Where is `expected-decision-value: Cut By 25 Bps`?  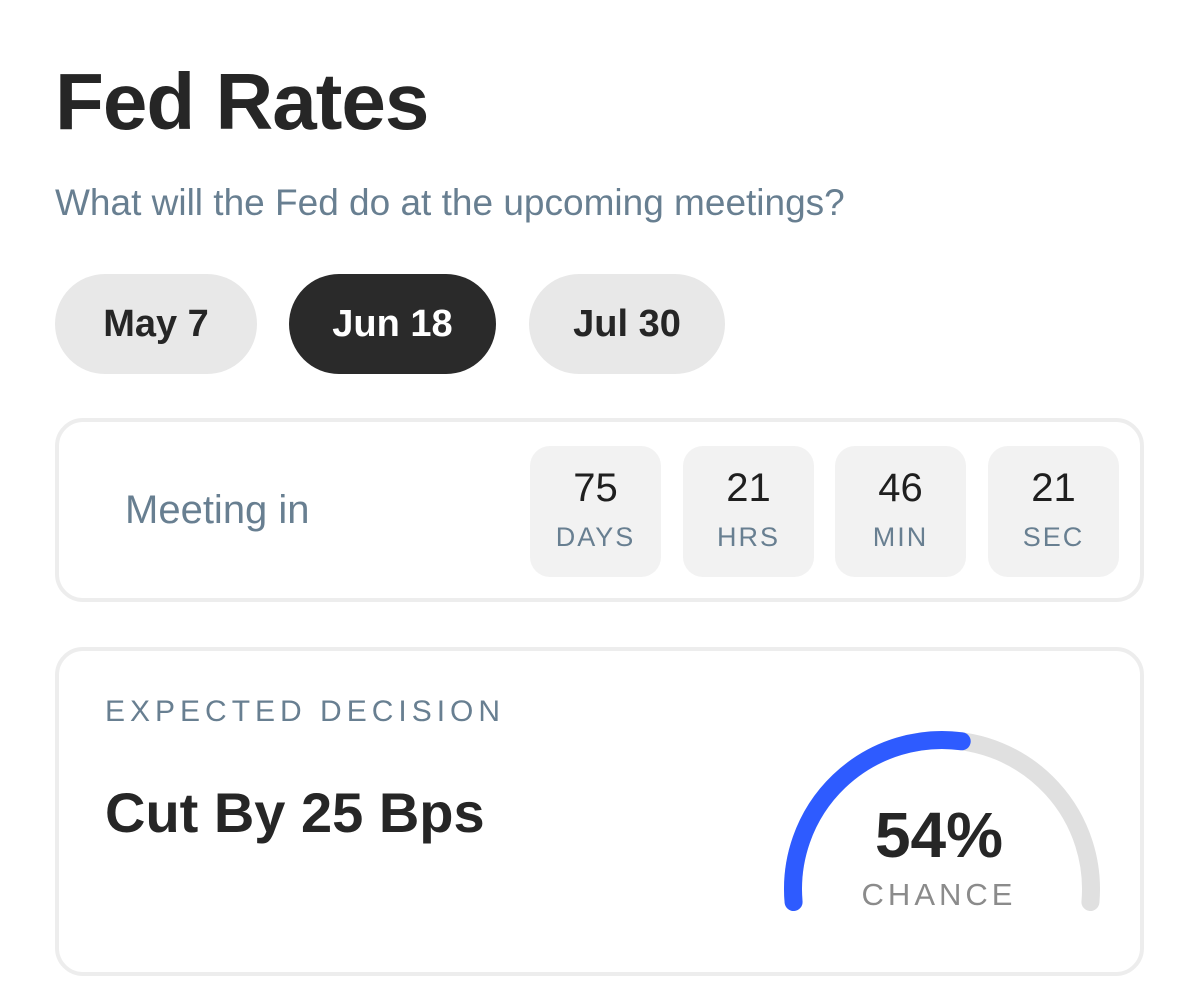
expected-decision-value: Cut By 25 Bps is located at coordinates (295, 812).